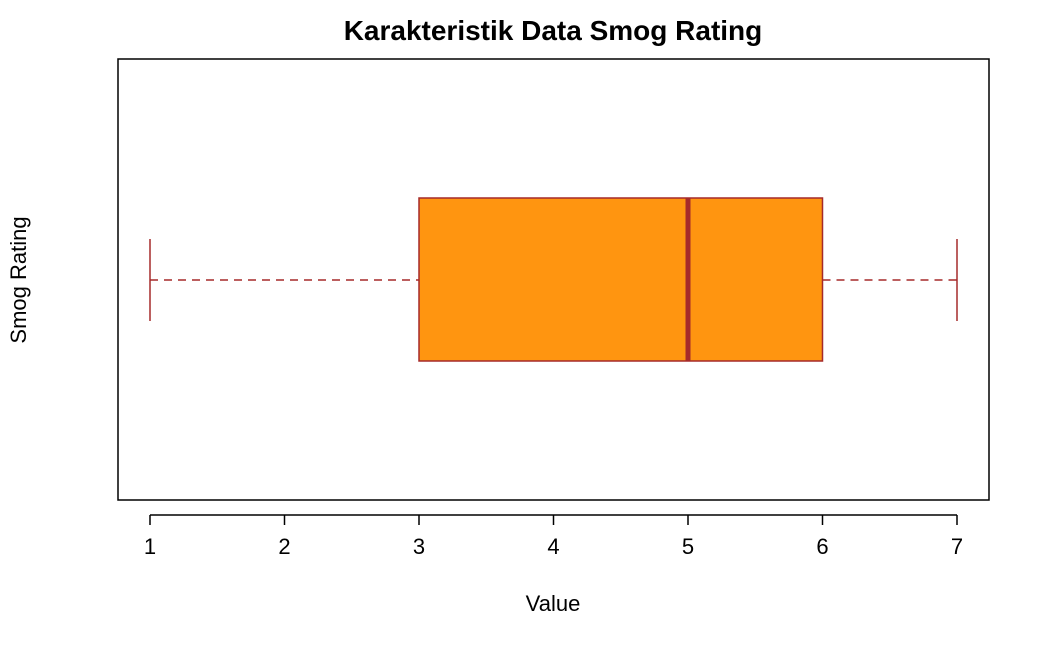 The width and height of the screenshot is (1050, 648). Describe the element at coordinates (957, 546) in the screenshot. I see `x-tick-label: 7` at that location.